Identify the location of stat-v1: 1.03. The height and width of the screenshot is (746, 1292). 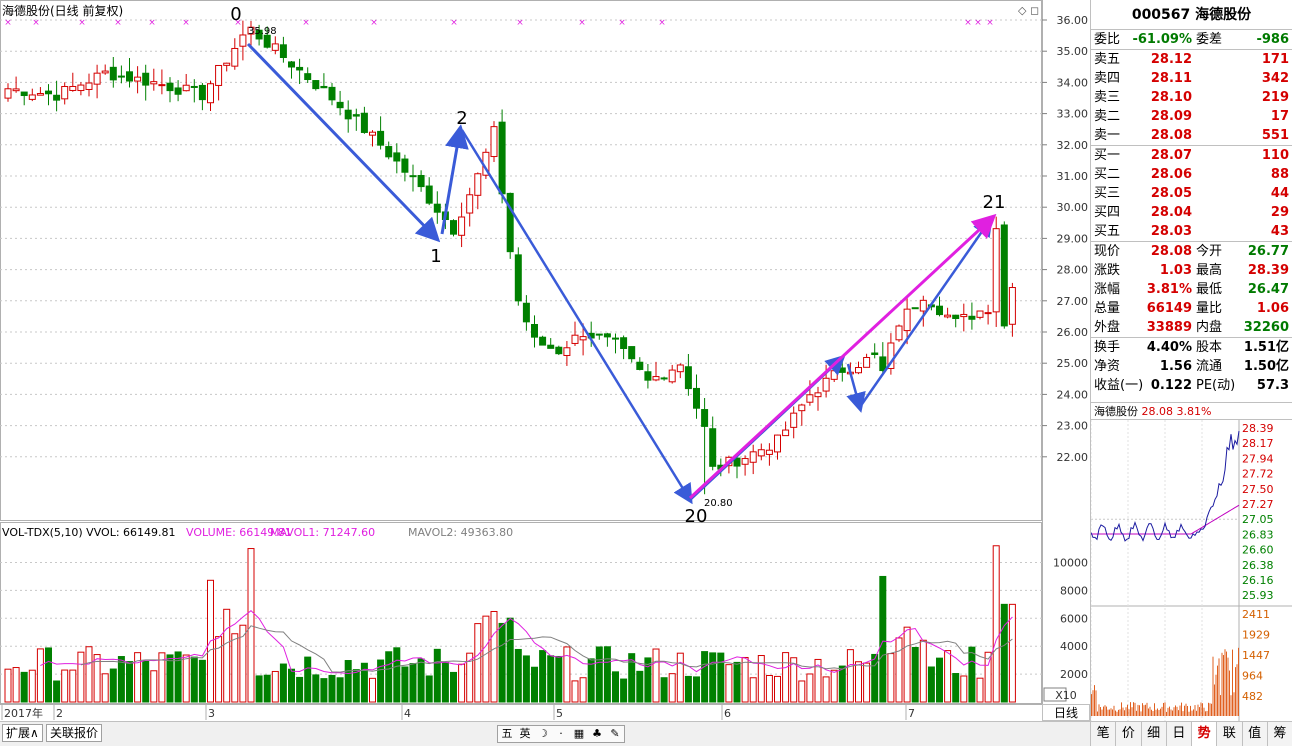
(1175, 270).